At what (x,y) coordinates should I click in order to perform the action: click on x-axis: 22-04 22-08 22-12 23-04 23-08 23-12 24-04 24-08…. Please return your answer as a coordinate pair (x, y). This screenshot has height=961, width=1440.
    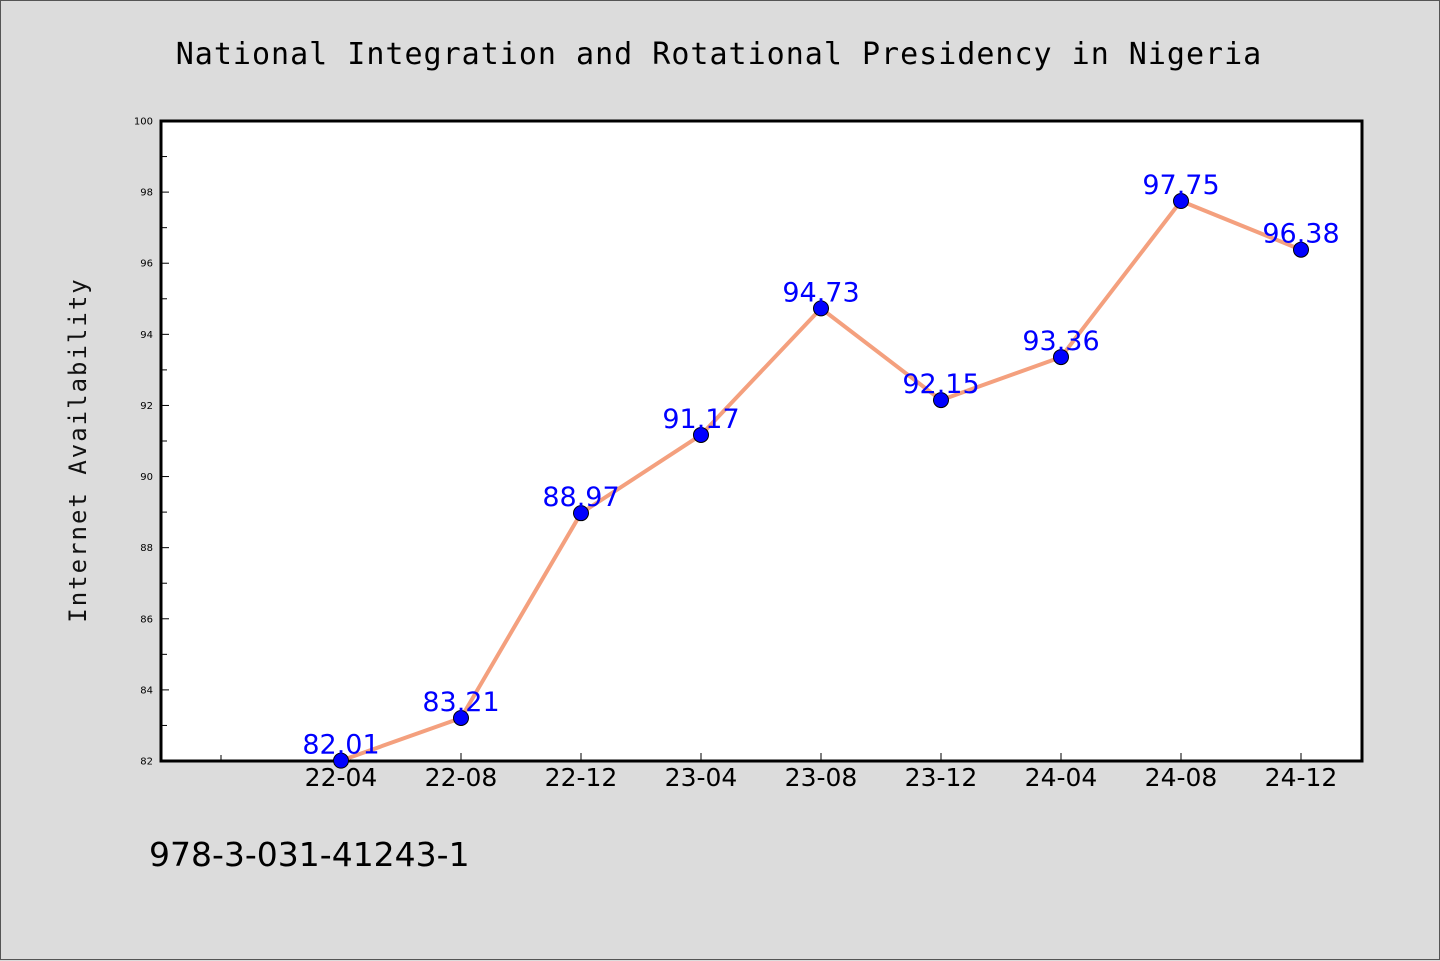
    Looking at the image, I should click on (779, 772).